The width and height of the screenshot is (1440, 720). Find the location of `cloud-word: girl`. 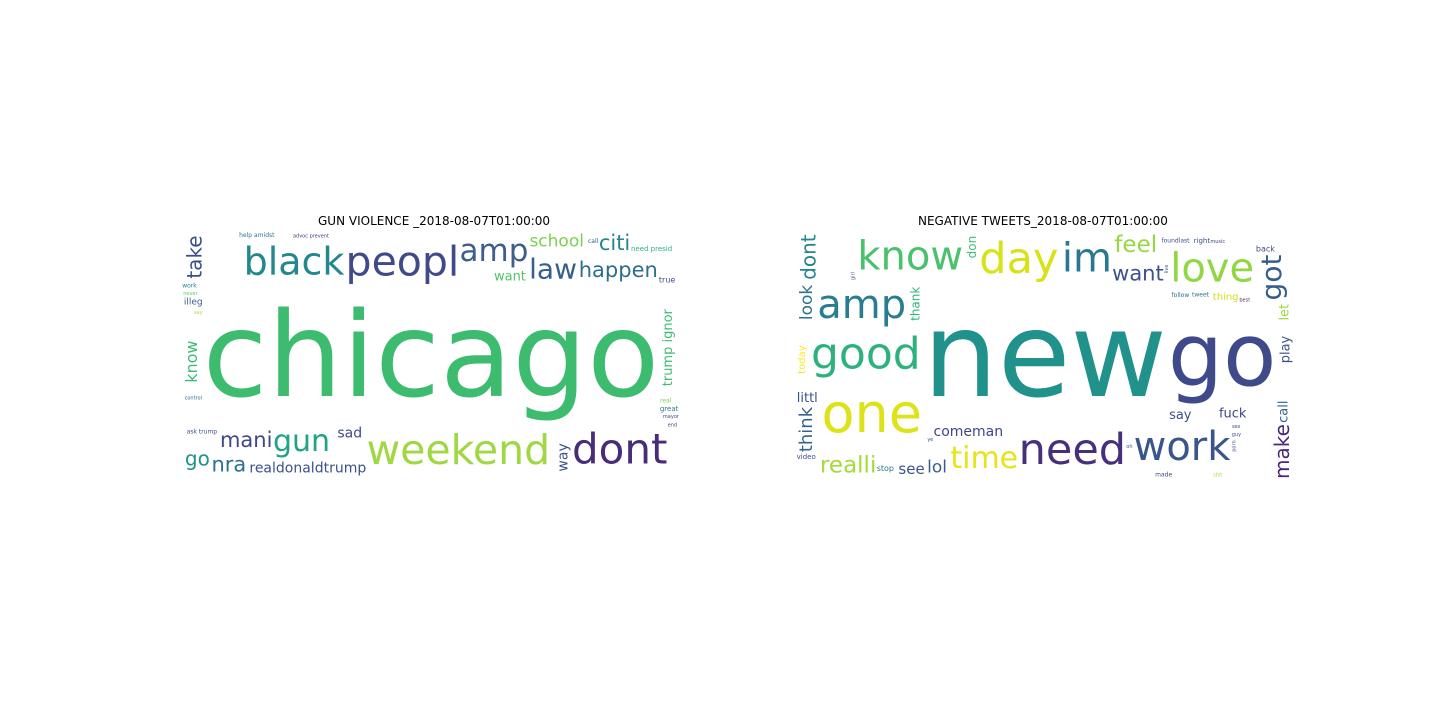

cloud-word: girl is located at coordinates (854, 276).